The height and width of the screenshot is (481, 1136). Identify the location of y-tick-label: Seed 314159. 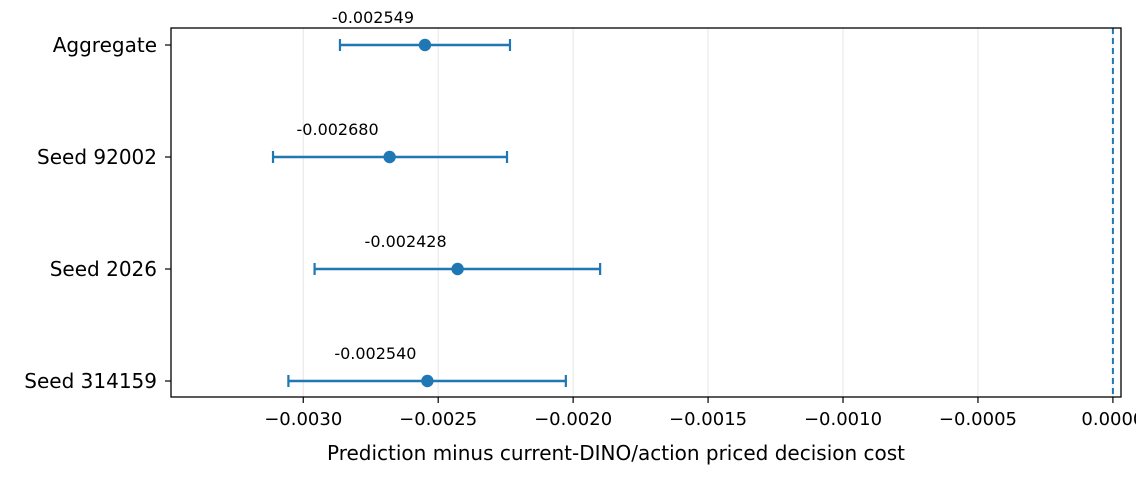
(90, 381).